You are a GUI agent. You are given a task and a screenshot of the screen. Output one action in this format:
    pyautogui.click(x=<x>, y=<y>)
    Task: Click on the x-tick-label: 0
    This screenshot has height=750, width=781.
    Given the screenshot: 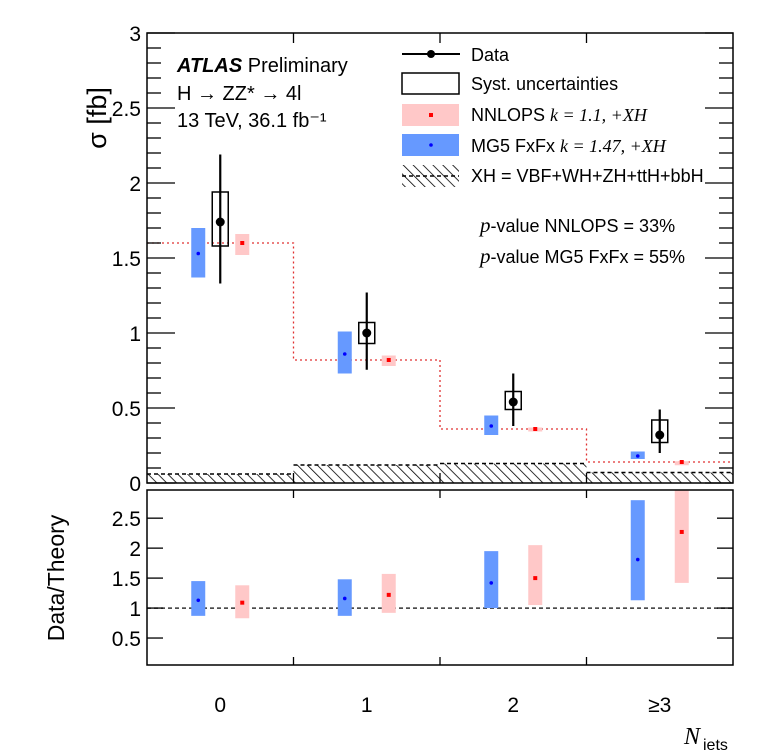 What is the action you would take?
    pyautogui.click(x=220, y=705)
    